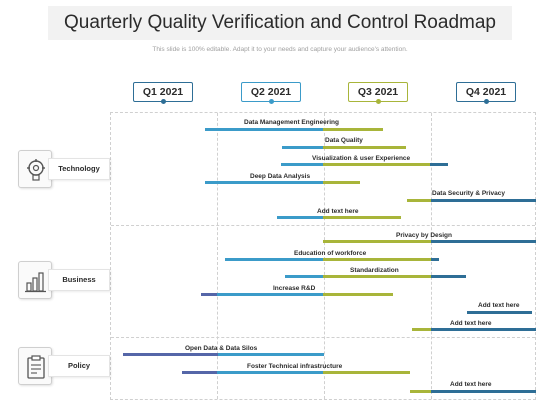 This screenshot has width=560, height=420. Describe the element at coordinates (291, 122) in the screenshot. I see `task-label: Data Management Engineering` at that location.